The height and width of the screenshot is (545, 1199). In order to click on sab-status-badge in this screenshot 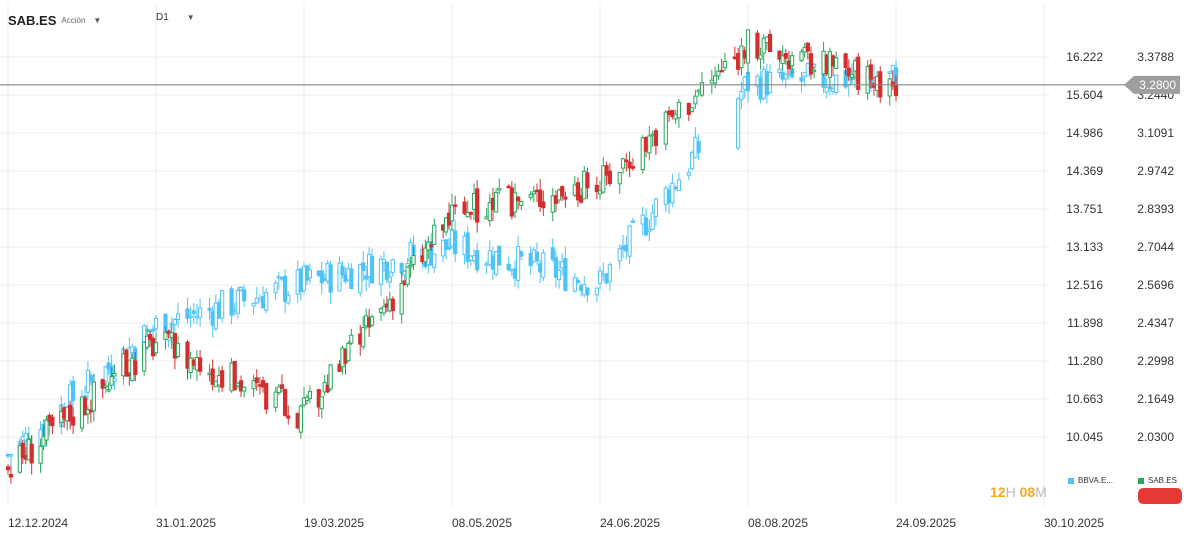, I will do `click(1160, 496)`.